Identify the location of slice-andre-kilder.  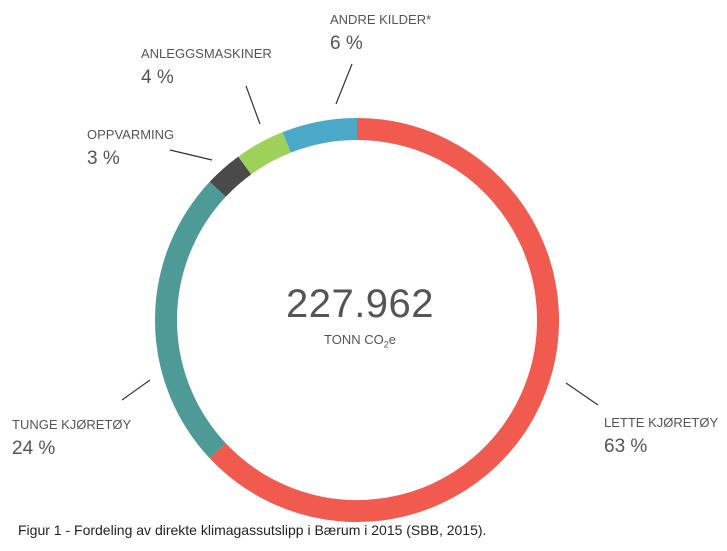
(320, 135).